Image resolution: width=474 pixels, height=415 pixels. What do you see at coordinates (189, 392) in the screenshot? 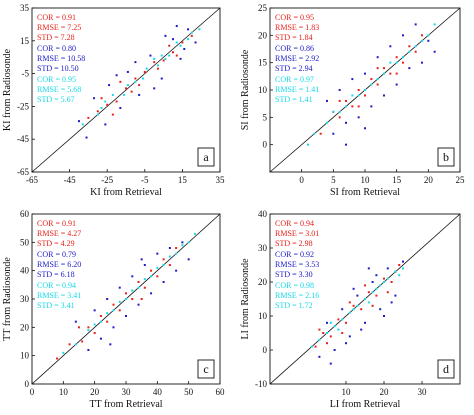
I see `x-tick-label: 50` at bounding box center [189, 392].